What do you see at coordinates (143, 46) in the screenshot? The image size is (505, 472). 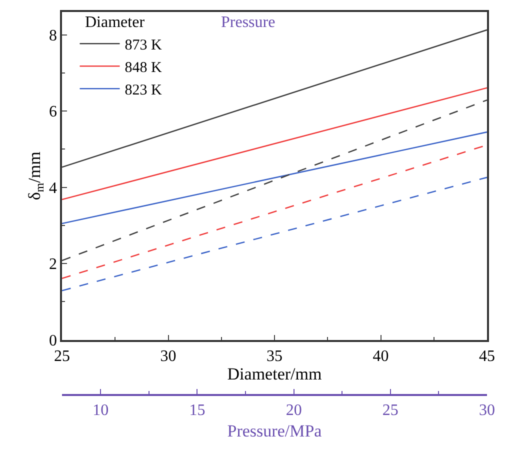 I see `legend-label: 873 K` at bounding box center [143, 46].